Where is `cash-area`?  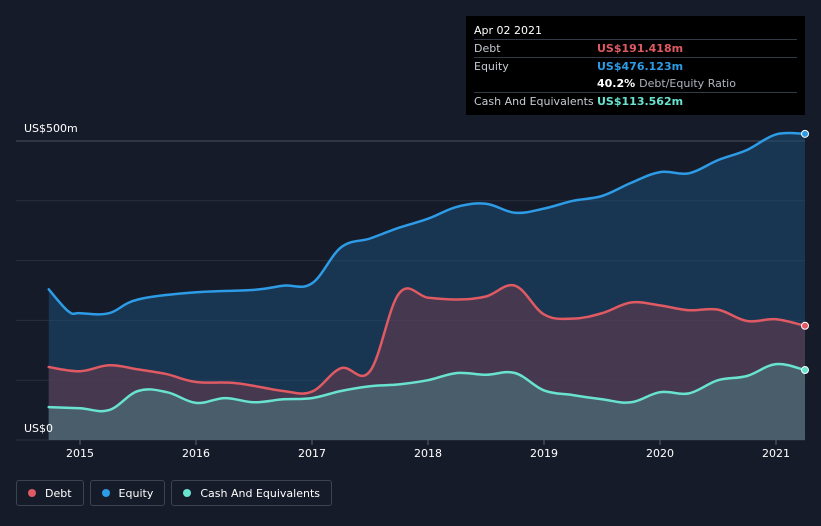 cash-area is located at coordinates (426, 401).